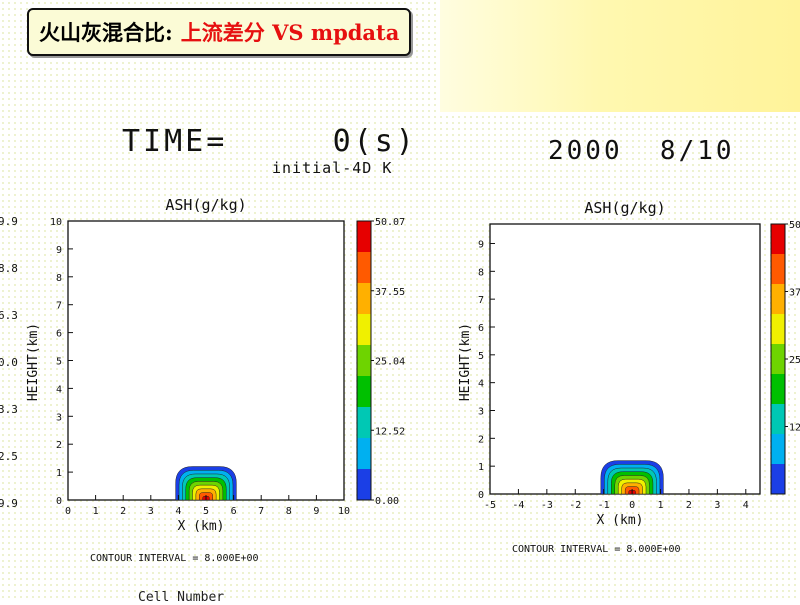 This screenshot has height=605, width=800. What do you see at coordinates (481, 356) in the screenshot?
I see `y-tick-label-1: 5` at bounding box center [481, 356].